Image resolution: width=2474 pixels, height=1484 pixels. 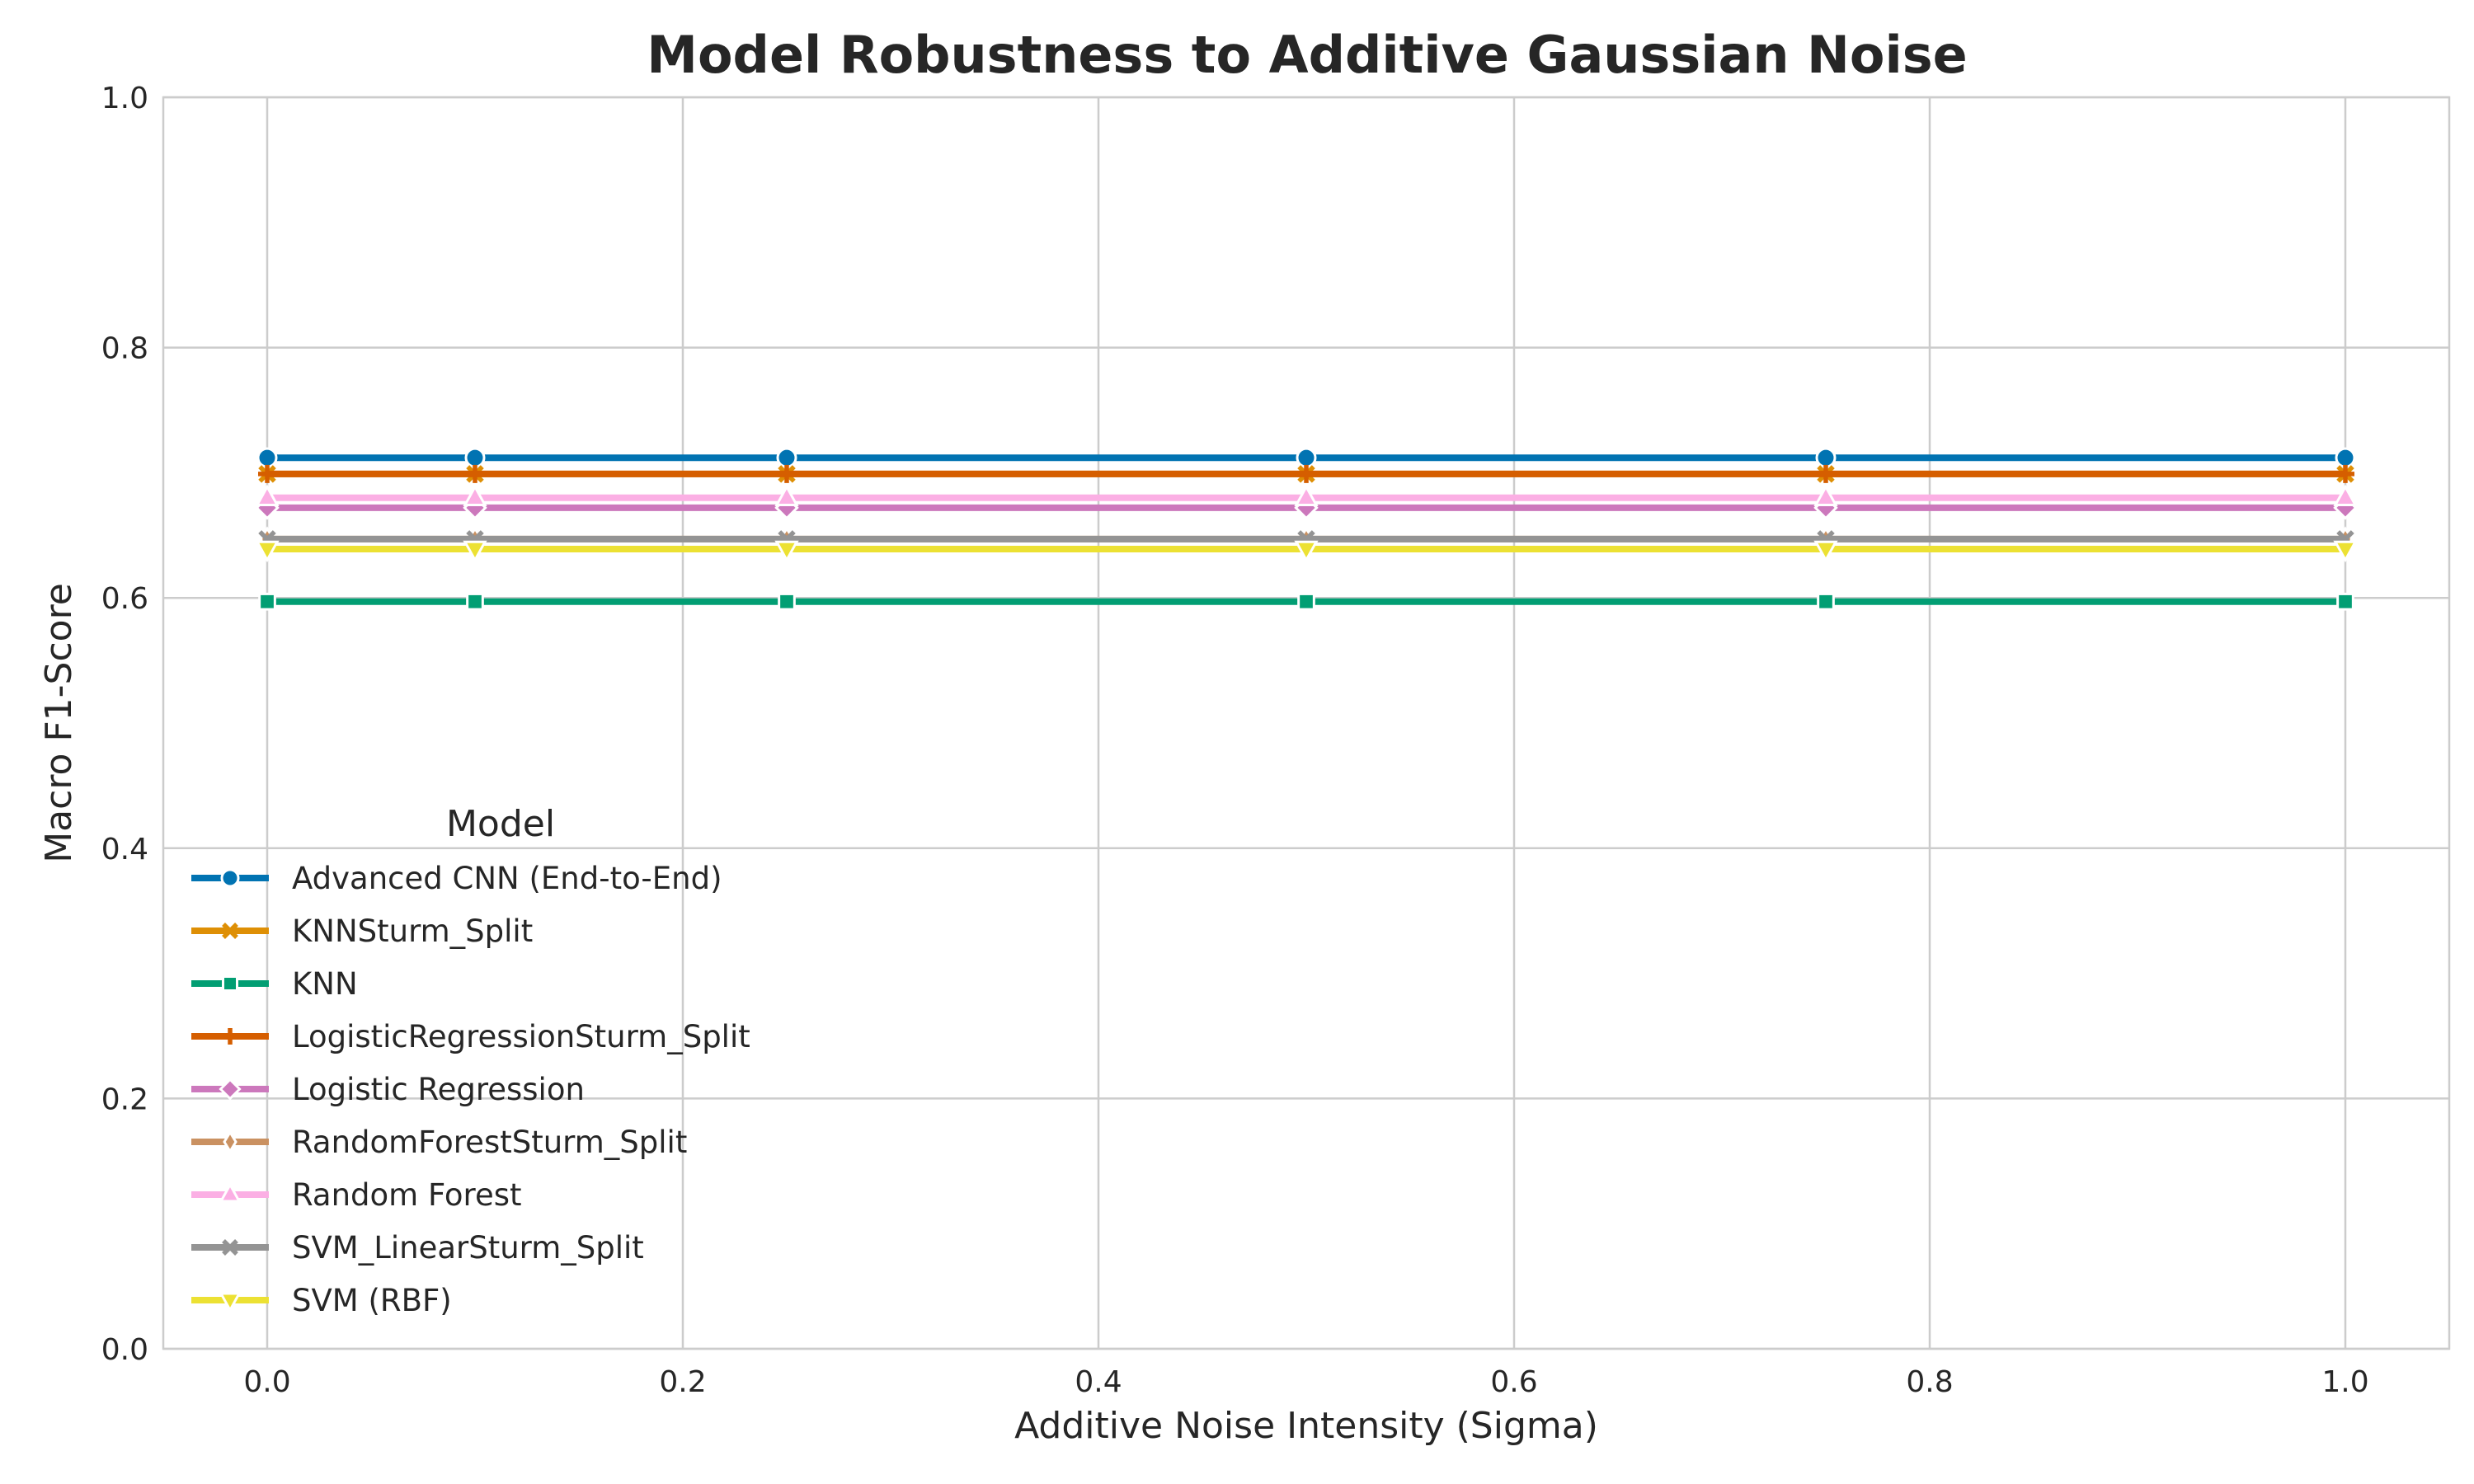 I want to click on y-tick-label-5: 1.0, so click(x=124, y=98).